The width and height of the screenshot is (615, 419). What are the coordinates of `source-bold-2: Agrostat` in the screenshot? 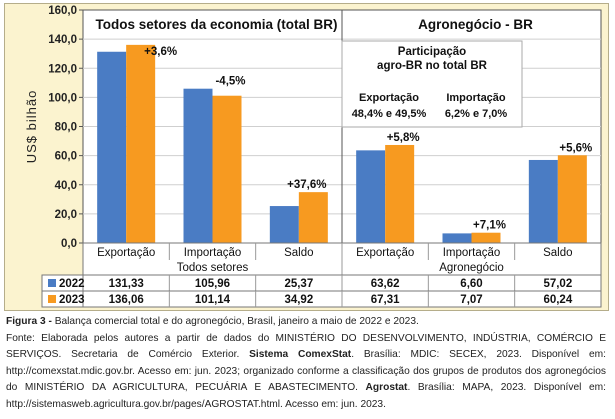 It's located at (386, 388).